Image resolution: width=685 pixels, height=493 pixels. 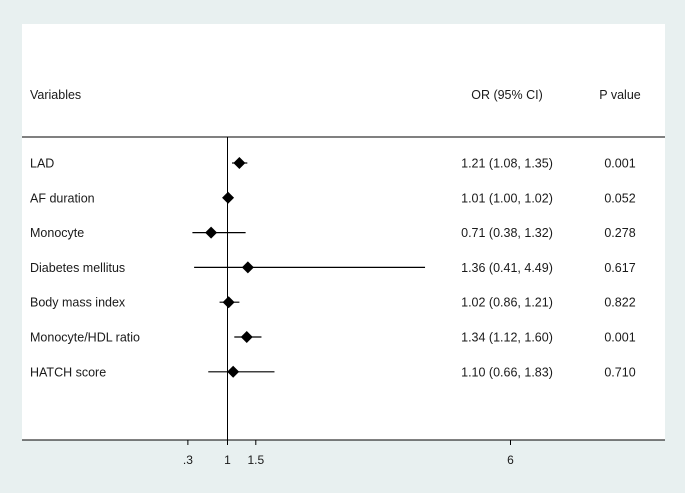 What do you see at coordinates (507, 95) in the screenshot?
I see `header-or: OR (95% CI)` at bounding box center [507, 95].